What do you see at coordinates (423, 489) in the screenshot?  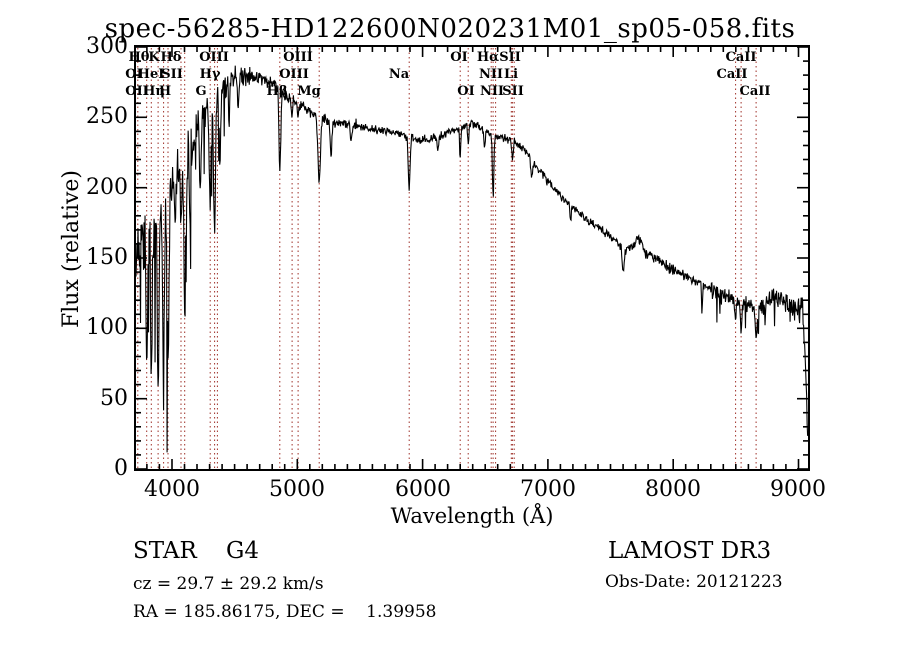 I see `x-tick-label: 6000` at bounding box center [423, 489].